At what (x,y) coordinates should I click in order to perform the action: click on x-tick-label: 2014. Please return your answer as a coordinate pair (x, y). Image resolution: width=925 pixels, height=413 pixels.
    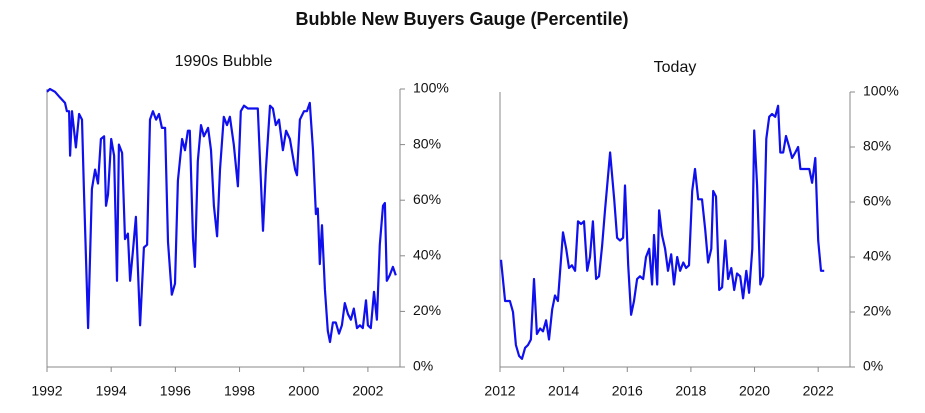
    Looking at the image, I should click on (563, 391).